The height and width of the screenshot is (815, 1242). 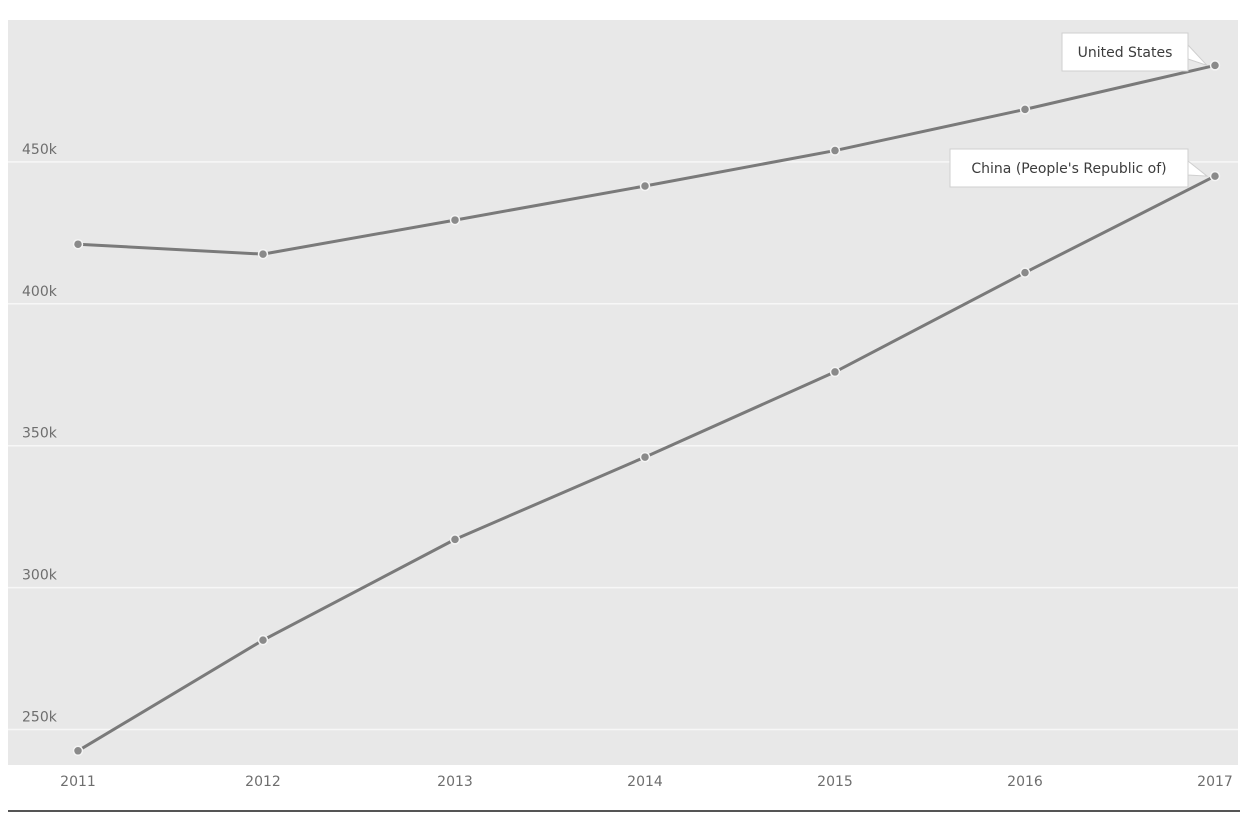 What do you see at coordinates (835, 782) in the screenshot?
I see `x-tick-label: 2015` at bounding box center [835, 782].